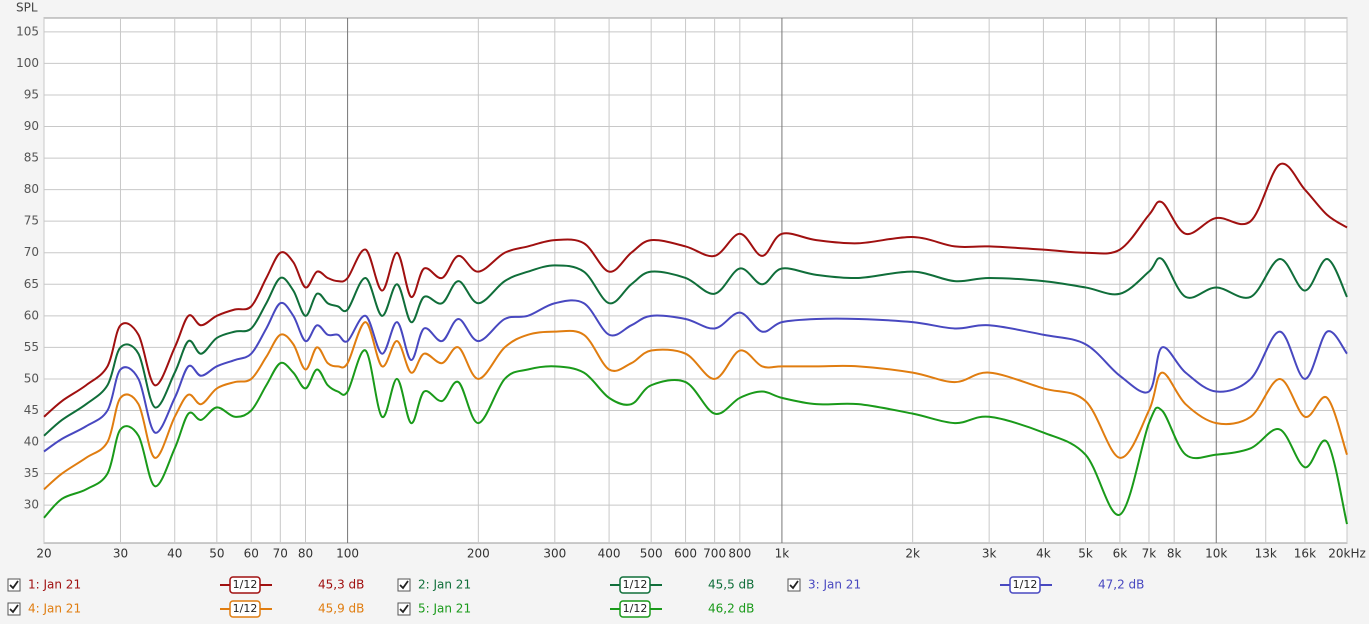 The image size is (1369, 628). What do you see at coordinates (31, 505) in the screenshot?
I see `y-tick-label: 30` at bounding box center [31, 505].